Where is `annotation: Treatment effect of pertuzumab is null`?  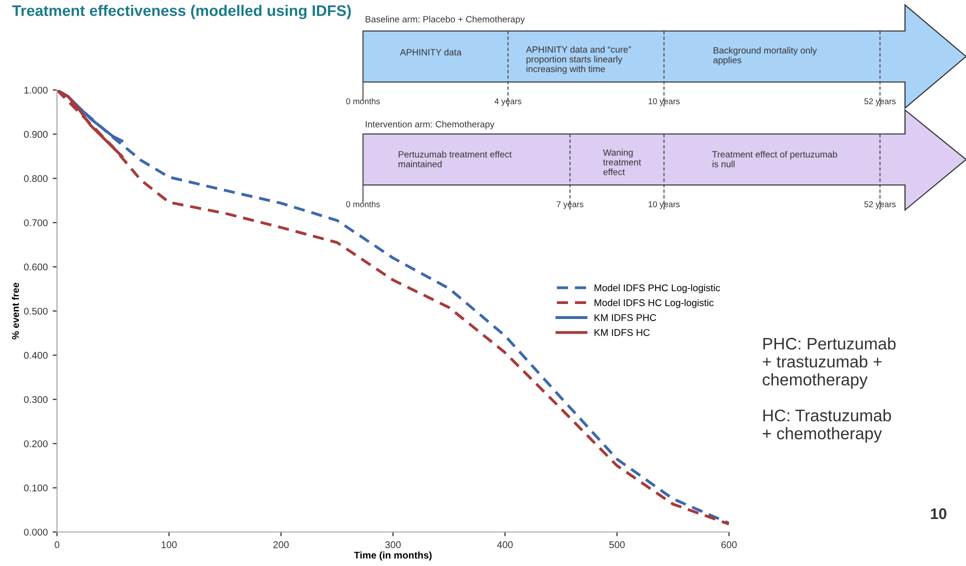
annotation: Treatment effect of pertuzumab is null is located at coordinates (775, 159).